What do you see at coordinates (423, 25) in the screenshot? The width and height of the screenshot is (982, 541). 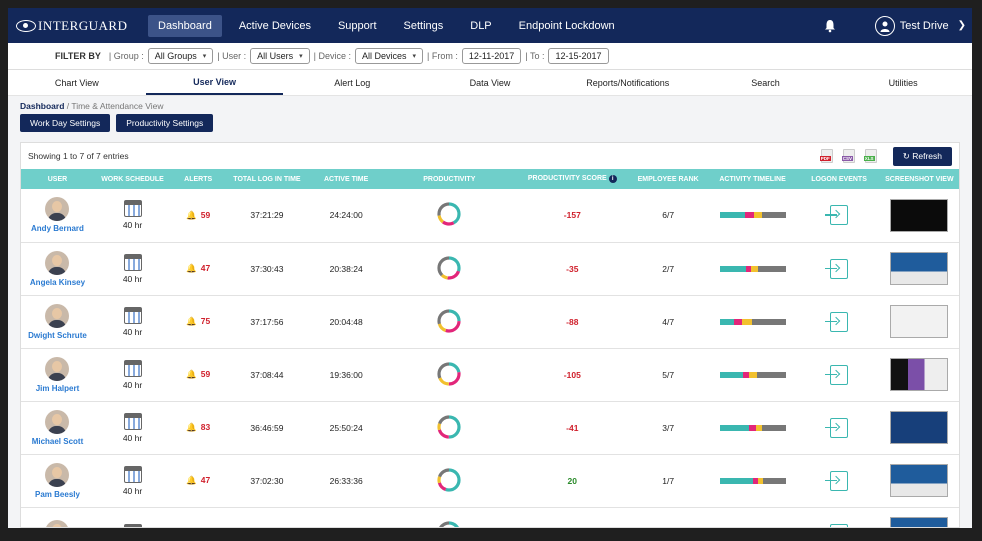 I see `nav-settings: Settings` at bounding box center [423, 25].